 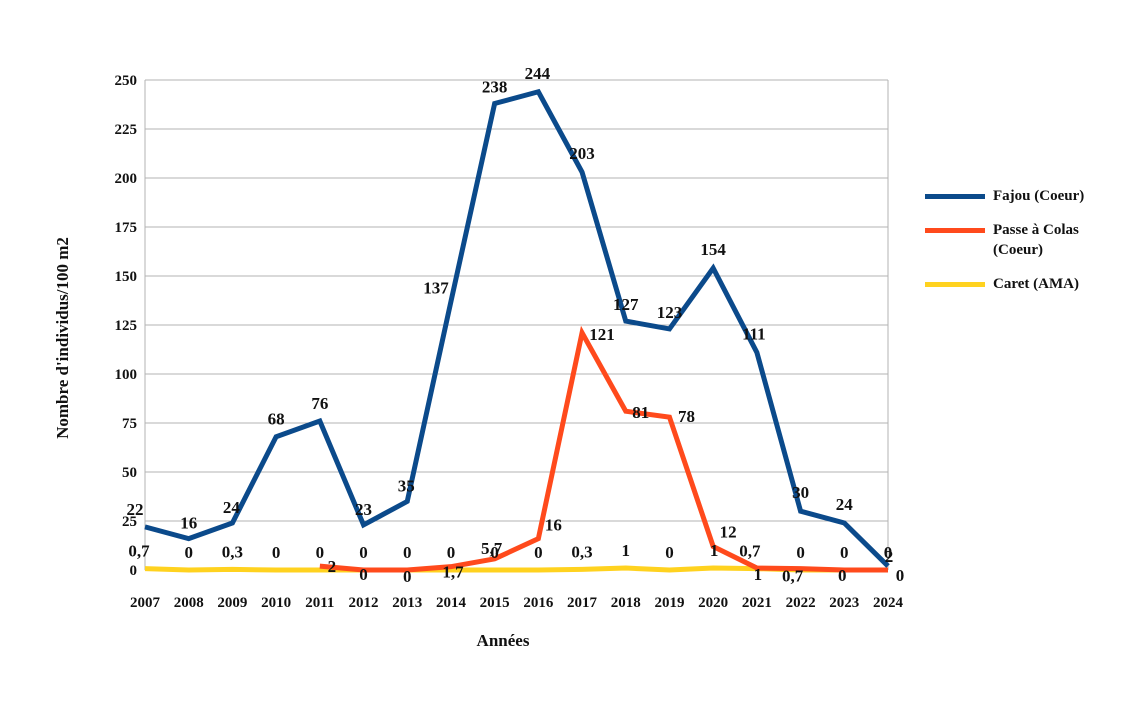 I want to click on data-label-passe-a-colas-coeur: 0,7, so click(x=793, y=576).